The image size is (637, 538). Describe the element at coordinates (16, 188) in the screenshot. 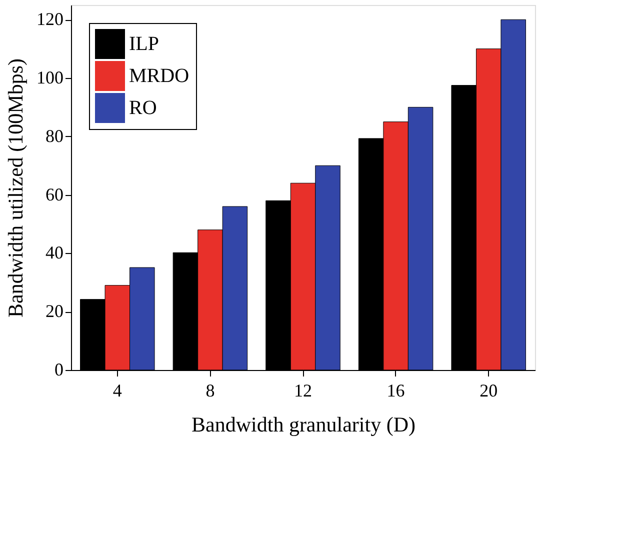

I see `y-axis-title: Bandwidth utilized (100Mbps)` at that location.